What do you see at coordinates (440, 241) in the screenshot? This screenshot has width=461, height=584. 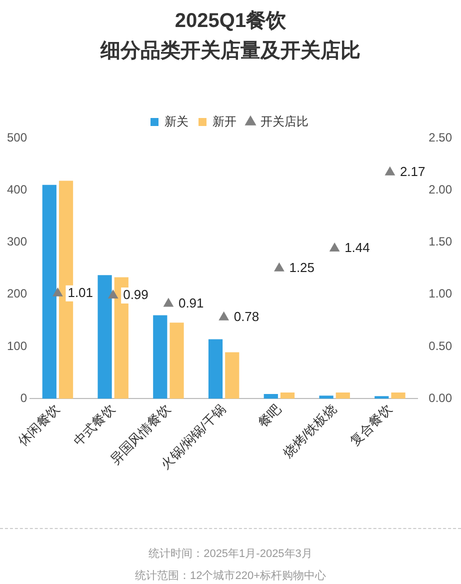 I see `y2-tick-label: 1.50` at bounding box center [440, 241].